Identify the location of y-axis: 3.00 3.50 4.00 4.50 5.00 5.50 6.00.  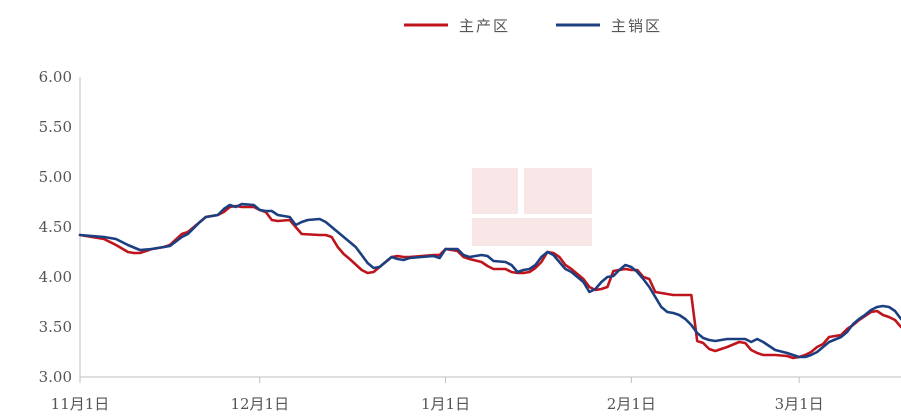
(60, 227).